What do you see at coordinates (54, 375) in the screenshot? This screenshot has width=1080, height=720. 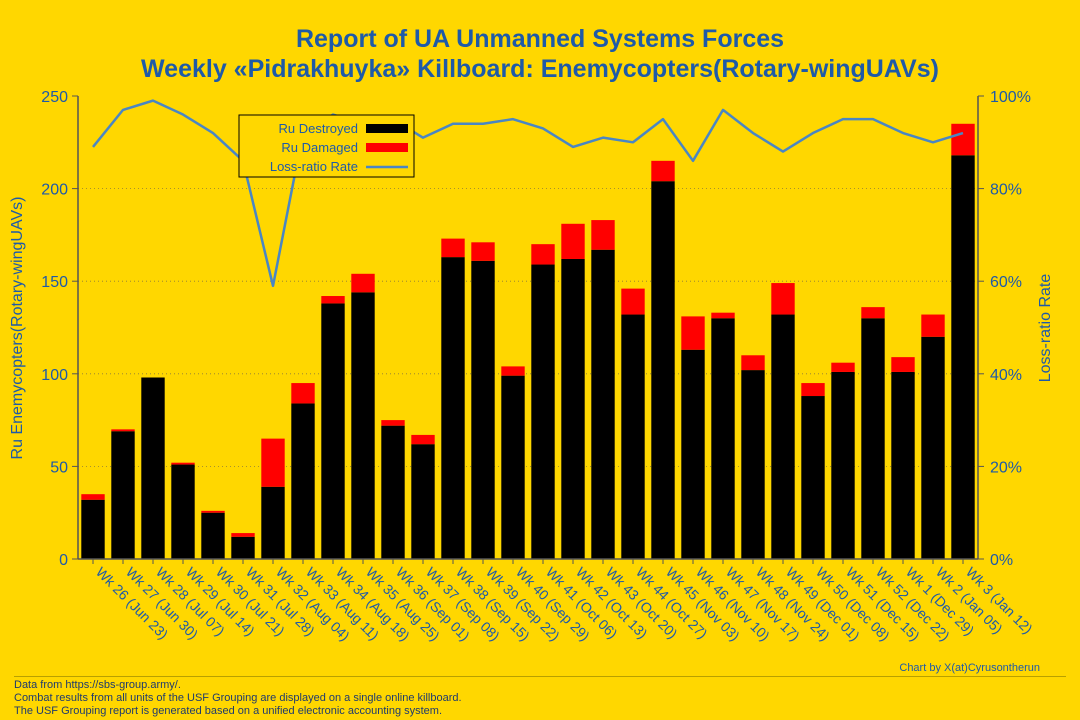 I see `y-tick-label: 100` at bounding box center [54, 375].